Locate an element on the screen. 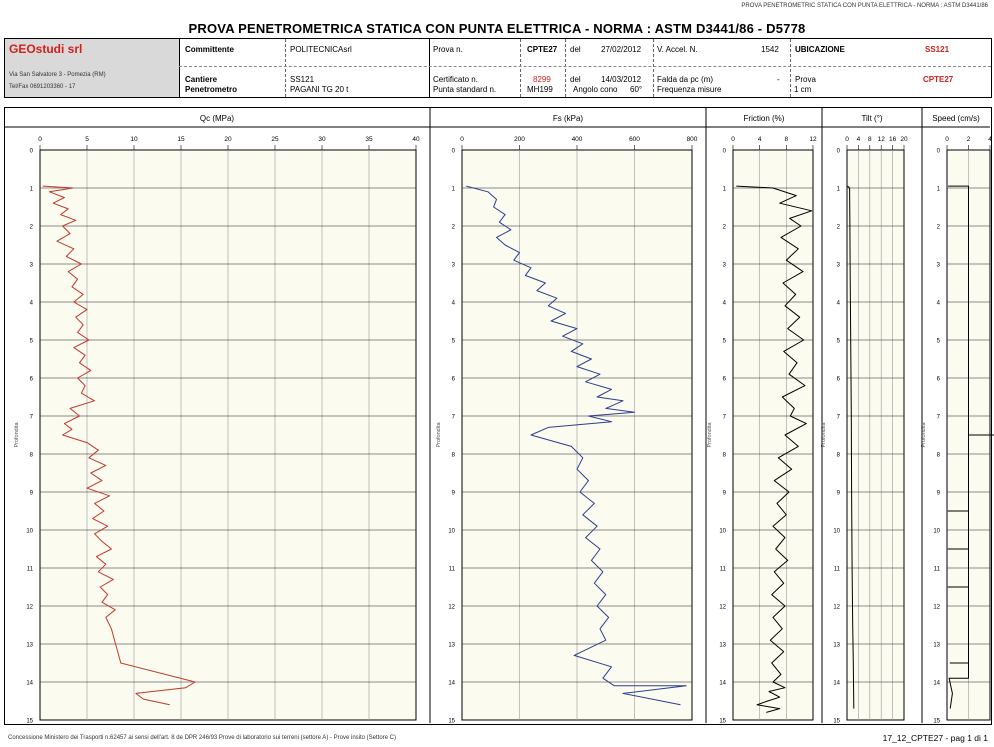  vaccel-value: 1542 is located at coordinates (770, 49).